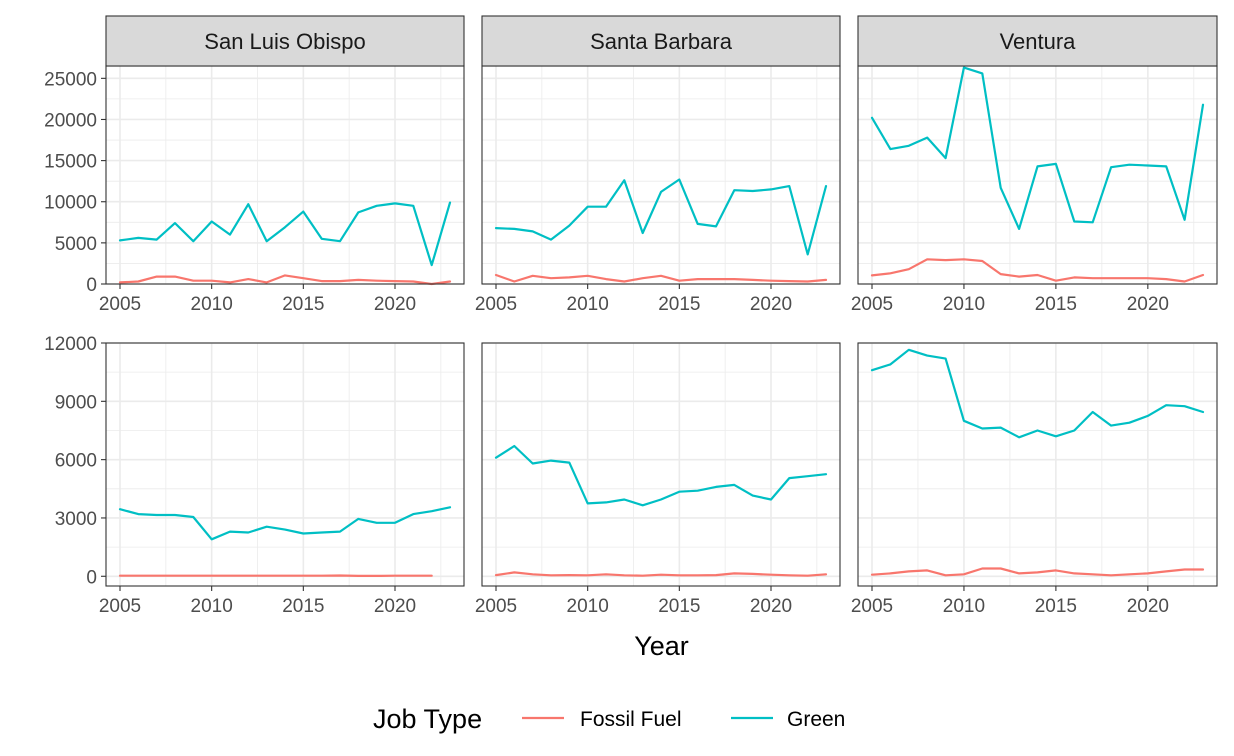 The width and height of the screenshot is (1234, 756). I want to click on facet-strip-label: Ventura, so click(1038, 41).